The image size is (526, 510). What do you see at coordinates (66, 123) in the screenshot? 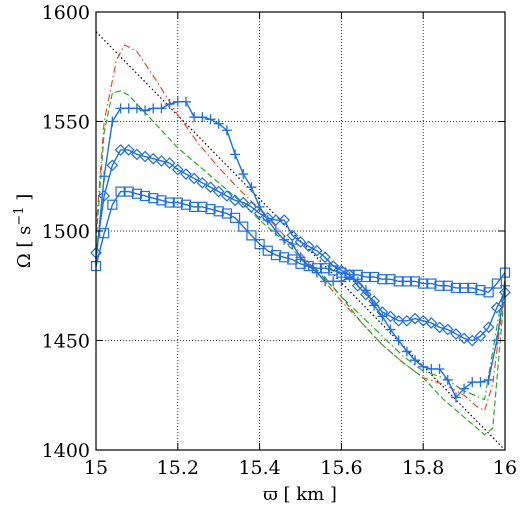
I see `y-tick-label-3: 1550` at bounding box center [66, 123].